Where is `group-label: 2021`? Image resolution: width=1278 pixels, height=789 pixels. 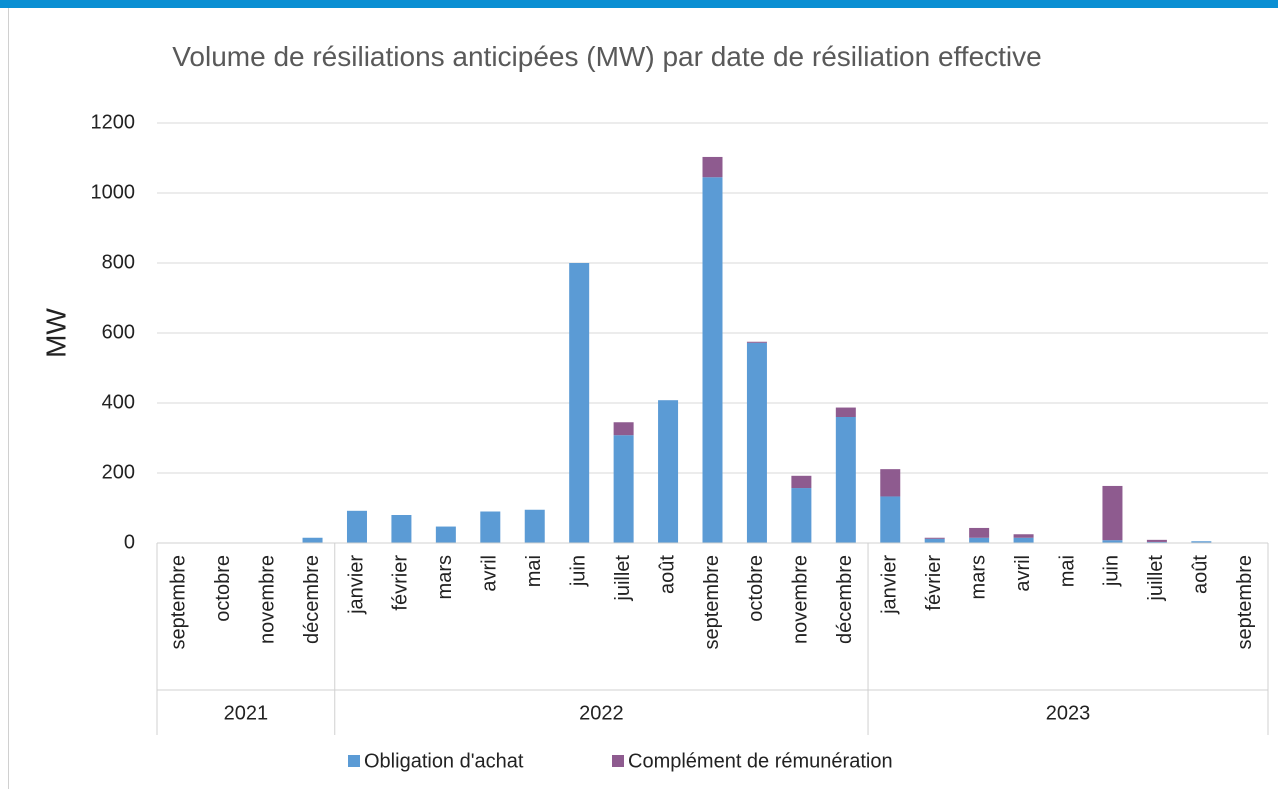 group-label: 2021 is located at coordinates (246, 713).